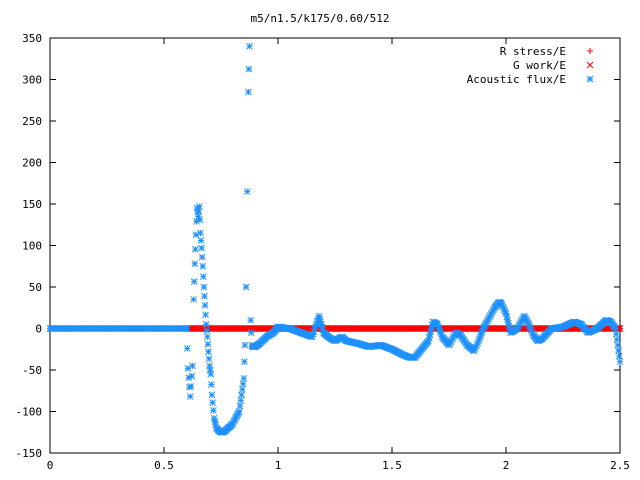 The image size is (640, 480). Describe the element at coordinates (533, 51) in the screenshot. I see `legend-label: R stress/E` at that location.